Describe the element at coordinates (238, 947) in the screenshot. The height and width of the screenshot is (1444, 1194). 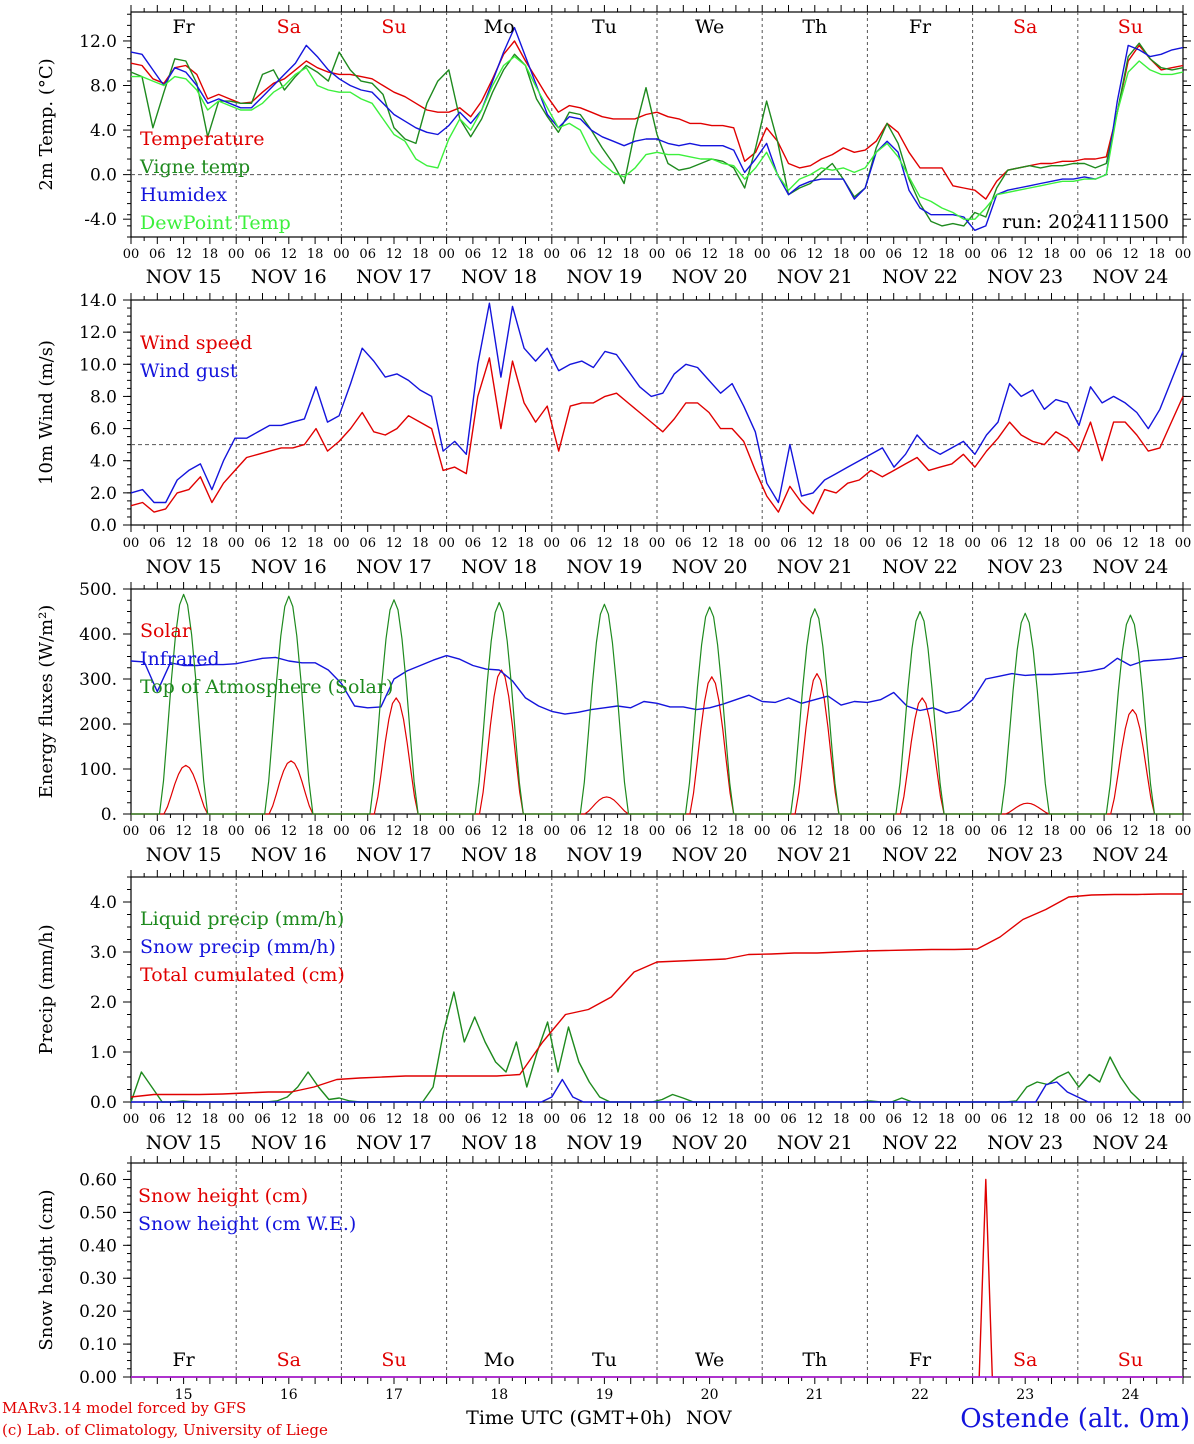
I see `legend-entry: Snow precip (mm/h)` at that location.